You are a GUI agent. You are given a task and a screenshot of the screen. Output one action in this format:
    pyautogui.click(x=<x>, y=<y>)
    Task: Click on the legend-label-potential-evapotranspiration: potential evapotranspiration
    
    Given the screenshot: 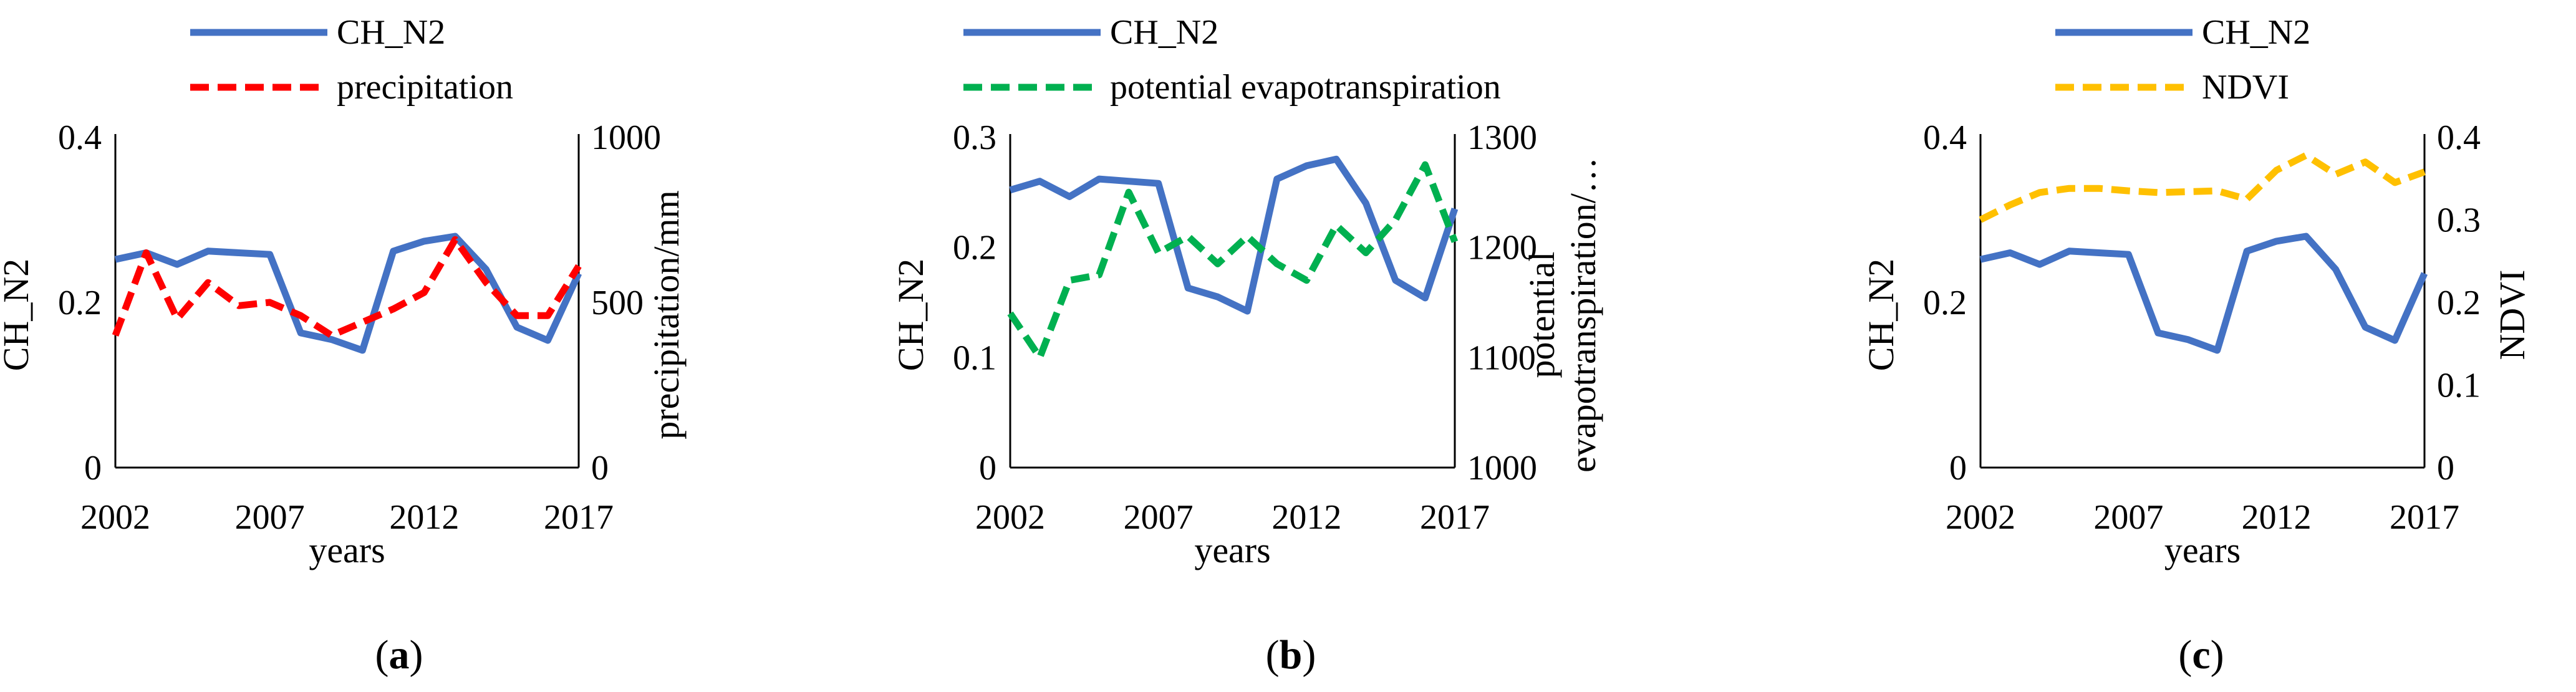 What is the action you would take?
    pyautogui.click(x=1305, y=87)
    